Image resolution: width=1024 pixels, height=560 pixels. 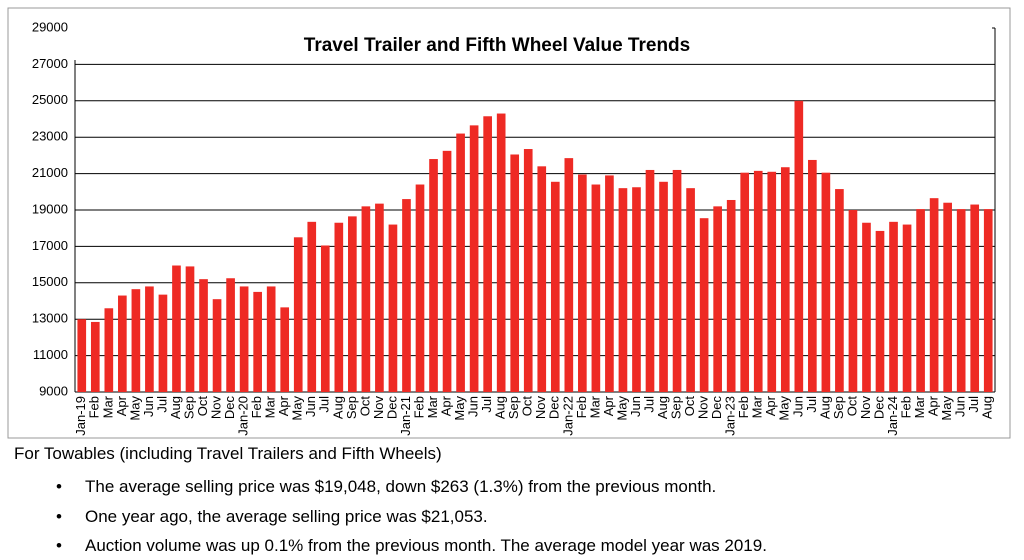 I want to click on x-tick-label: Jan-24, so click(x=892, y=416).